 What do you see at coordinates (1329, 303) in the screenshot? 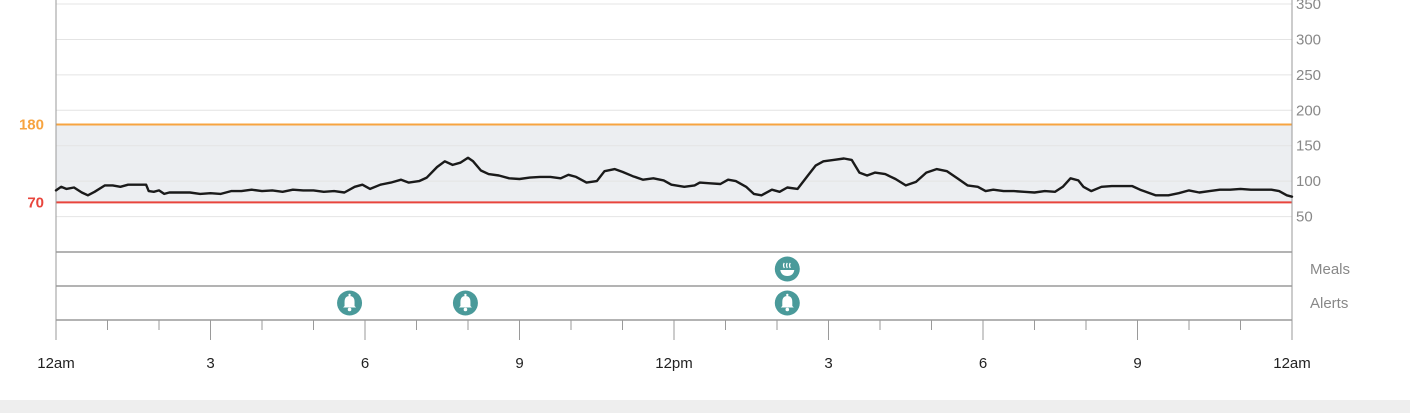
I see `event-row-label-alerts: Alerts` at bounding box center [1329, 303].